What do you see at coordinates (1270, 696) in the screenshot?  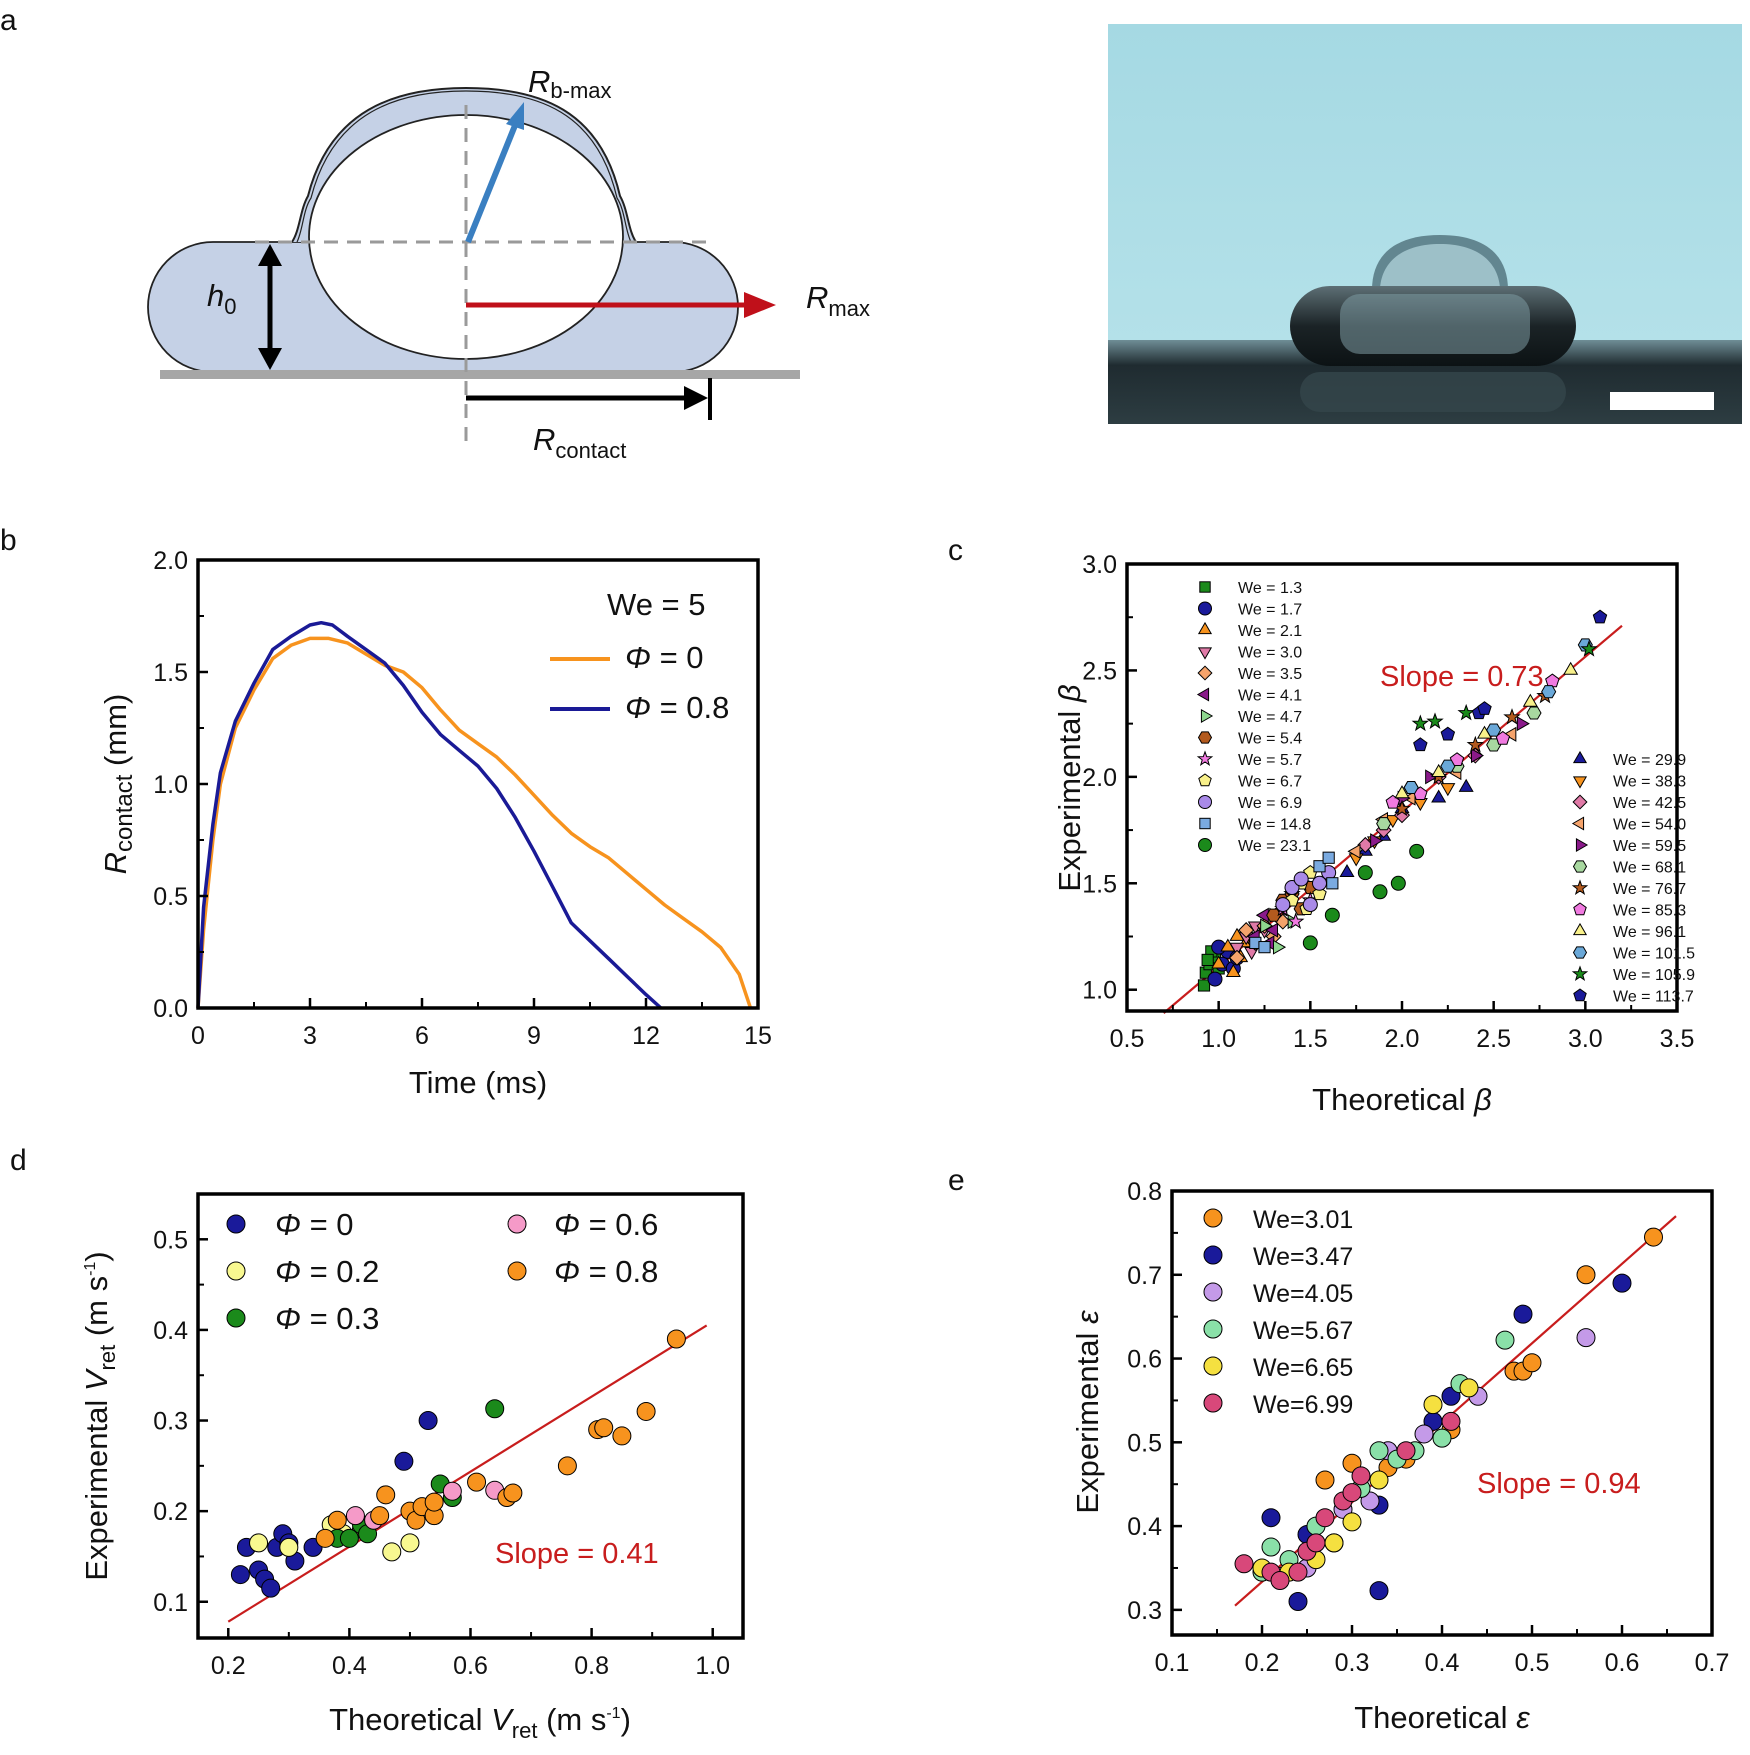 I see `chart-c-legend-label-5: We = 4.1` at bounding box center [1270, 696].